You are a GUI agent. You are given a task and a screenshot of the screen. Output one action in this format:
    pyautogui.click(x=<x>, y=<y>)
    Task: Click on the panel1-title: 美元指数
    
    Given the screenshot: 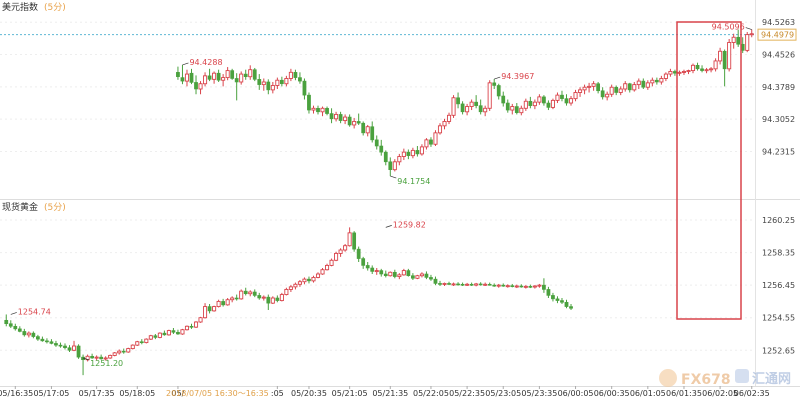 What is the action you would take?
    pyautogui.click(x=20, y=7)
    